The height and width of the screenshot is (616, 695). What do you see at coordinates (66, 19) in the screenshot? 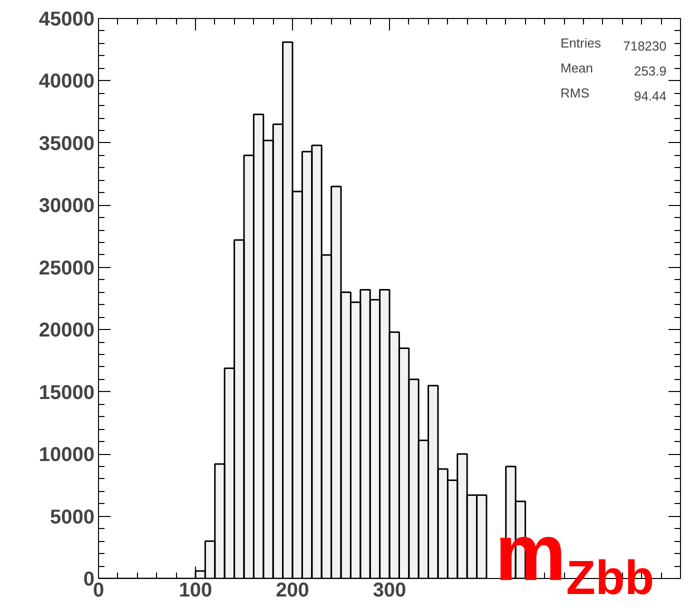
I see `y-tick-label: 45000` at bounding box center [66, 19].